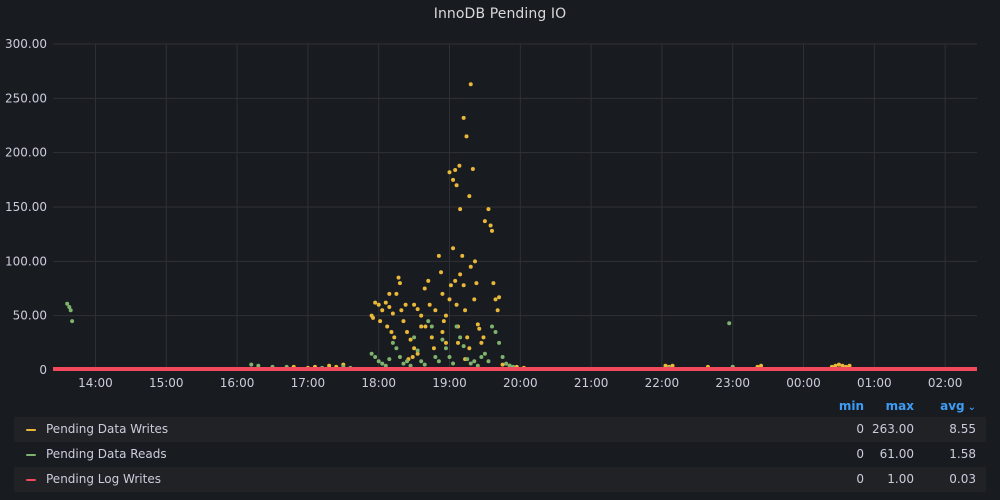 The height and width of the screenshot is (500, 1000). Describe the element at coordinates (962, 479) in the screenshot. I see `legend-avg-value: 0.03` at that location.